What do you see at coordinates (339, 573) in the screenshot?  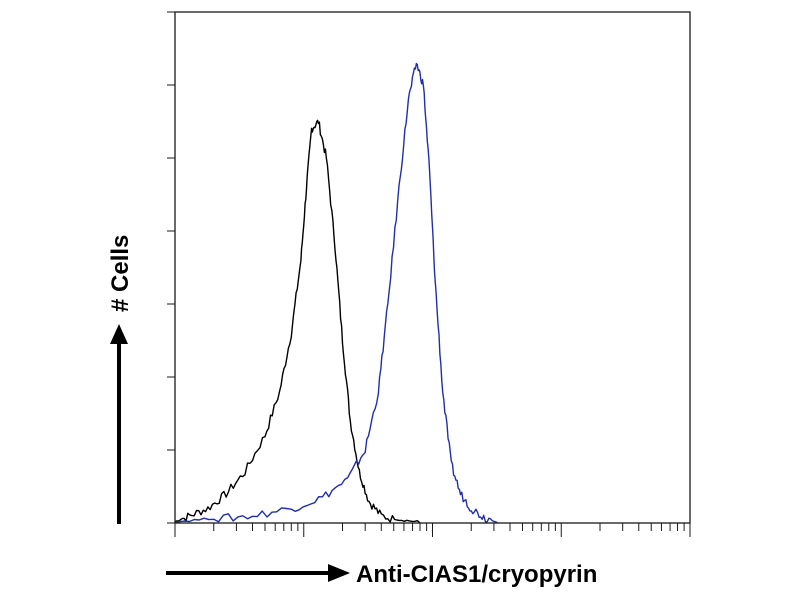 I see `x-axis-arrow-head` at bounding box center [339, 573].